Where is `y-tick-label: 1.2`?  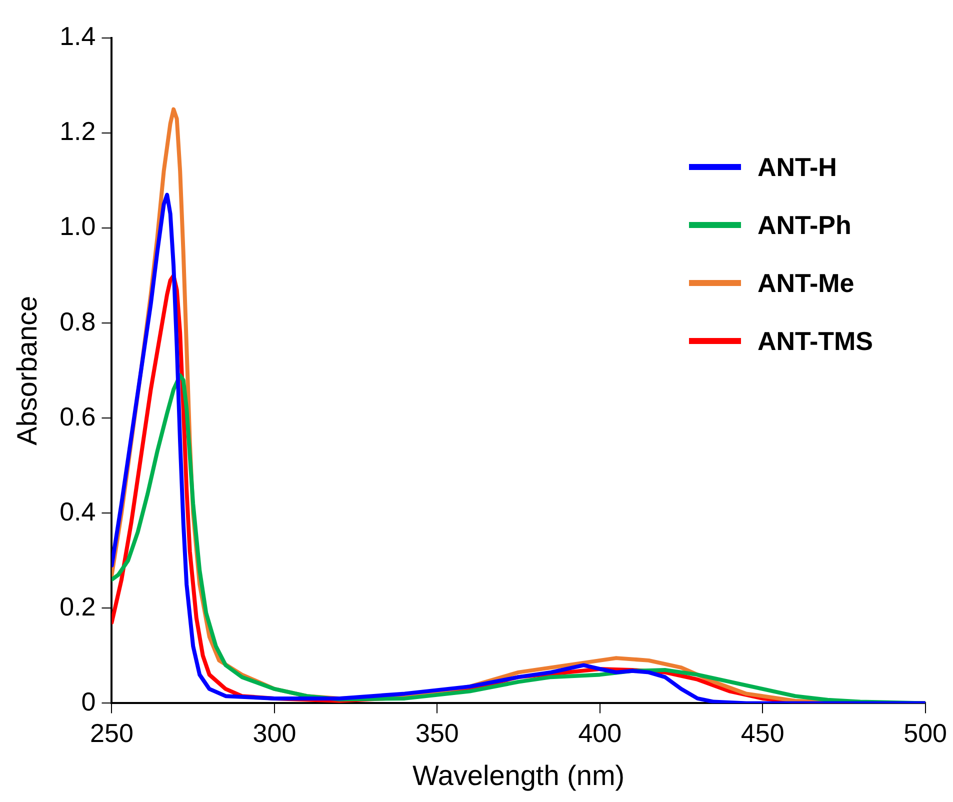 y-tick-label: 1.2 is located at coordinates (78, 131).